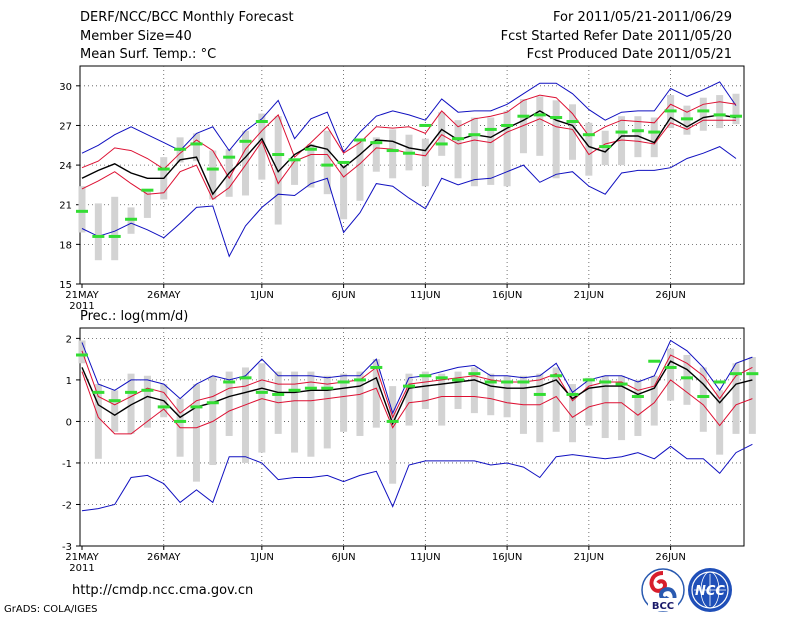 This screenshot has width=800, height=618. Describe the element at coordinates (164, 557) in the screenshot. I see `prec-xtick-label: 26MAY` at that location.